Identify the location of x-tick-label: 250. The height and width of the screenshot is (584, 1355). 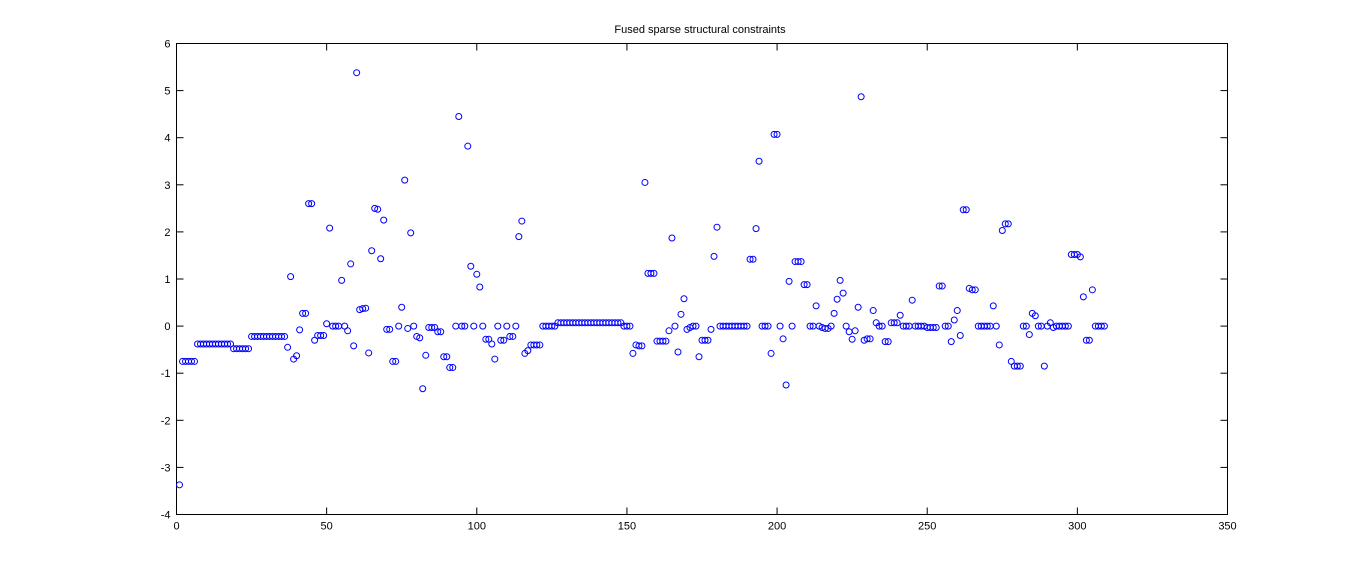
(927, 527).